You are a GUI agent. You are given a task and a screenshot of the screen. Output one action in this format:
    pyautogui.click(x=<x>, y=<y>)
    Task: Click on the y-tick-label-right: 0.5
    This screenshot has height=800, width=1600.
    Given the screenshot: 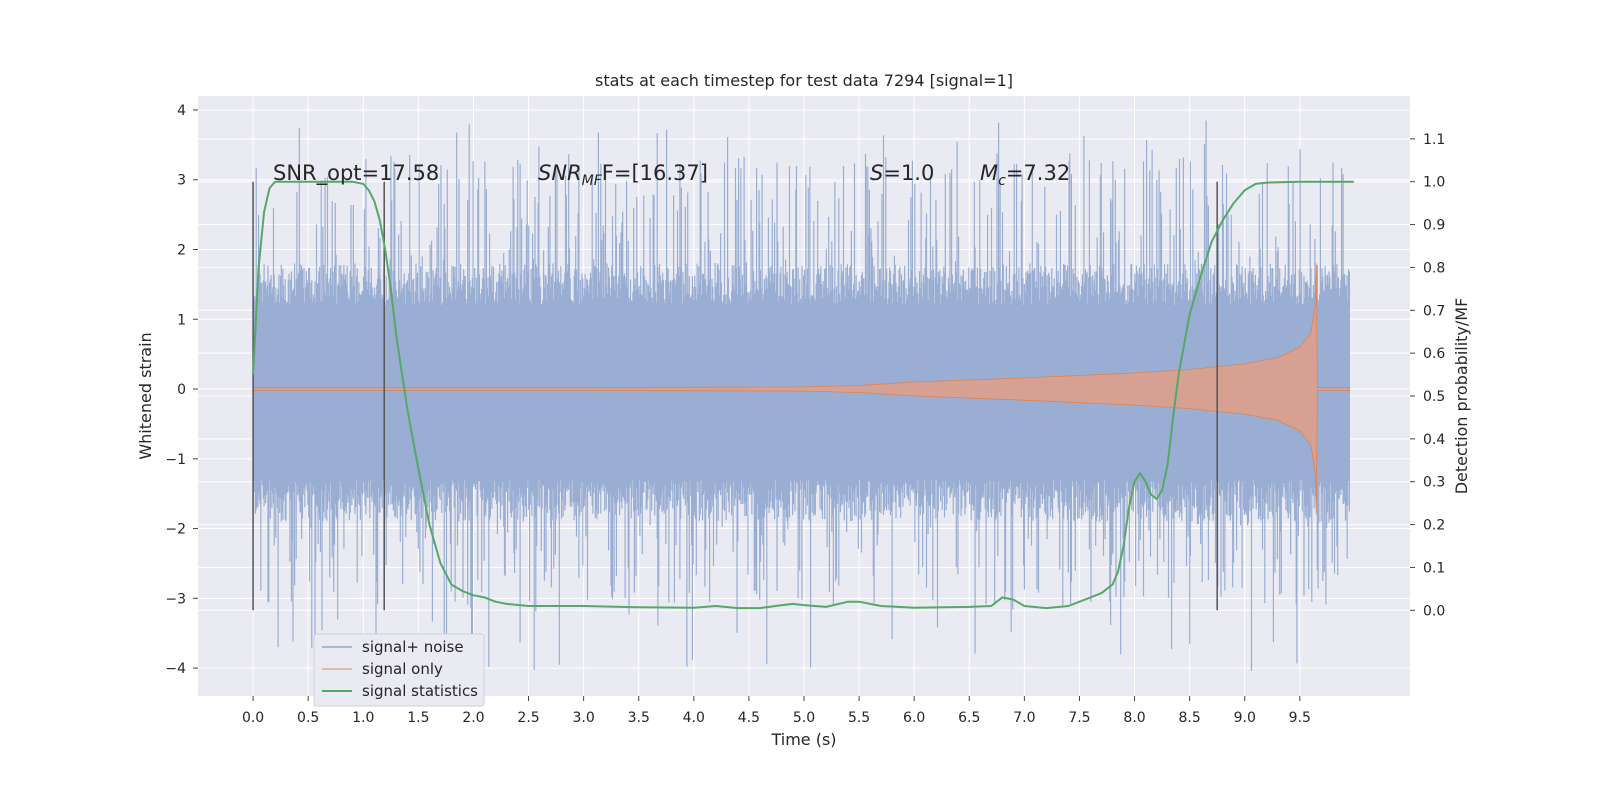 What is the action you would take?
    pyautogui.click(x=1434, y=397)
    